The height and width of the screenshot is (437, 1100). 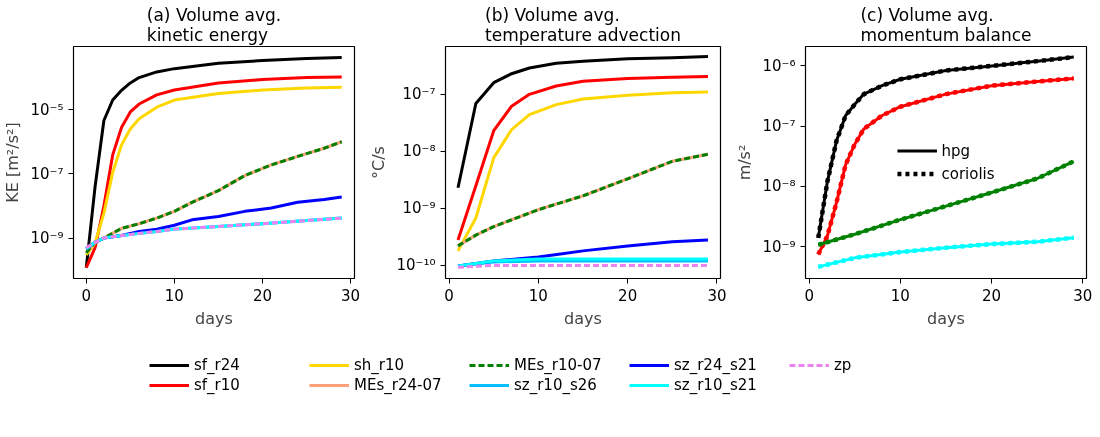 What do you see at coordinates (779, 65) in the screenshot?
I see `y-tick-label: 10⁻⁶` at bounding box center [779, 65].